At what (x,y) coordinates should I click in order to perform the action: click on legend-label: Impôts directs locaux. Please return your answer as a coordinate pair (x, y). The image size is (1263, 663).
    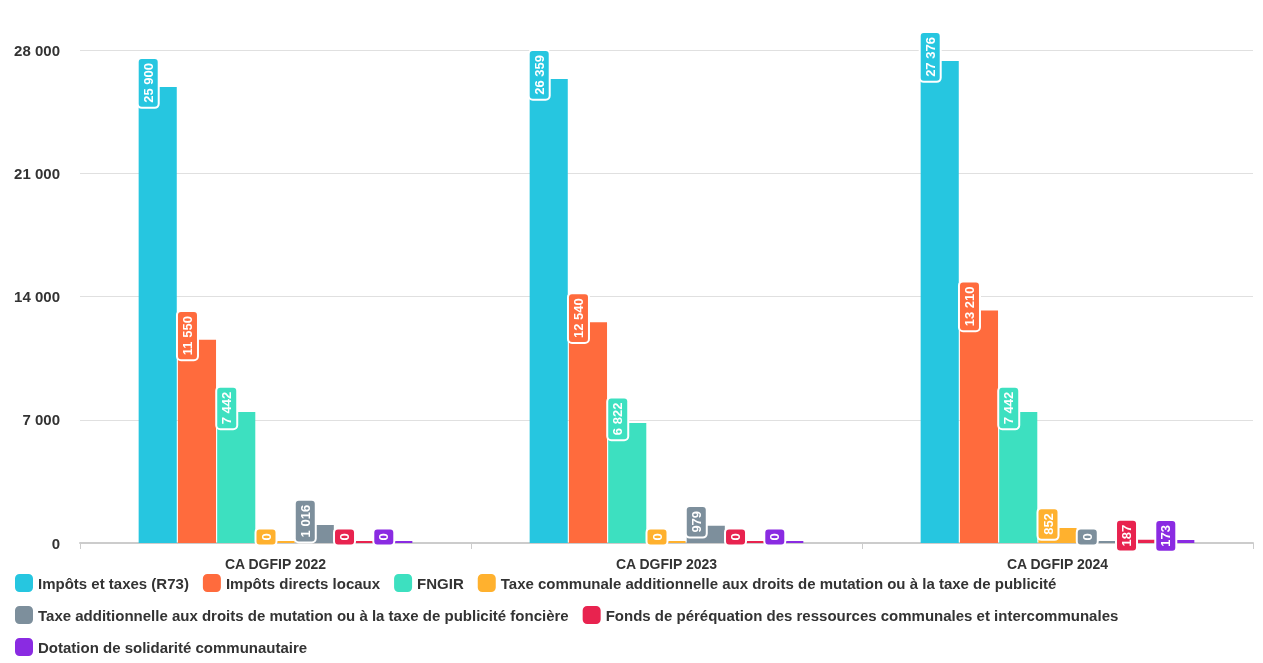
    Looking at the image, I should click on (303, 583).